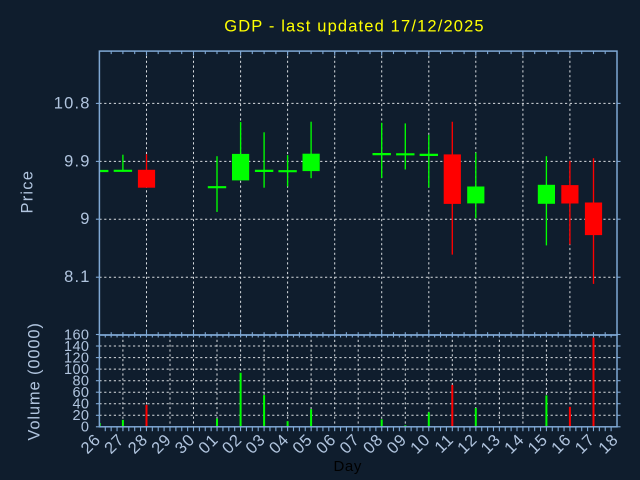  I want to click on svg-text: Price, so click(28, 192).